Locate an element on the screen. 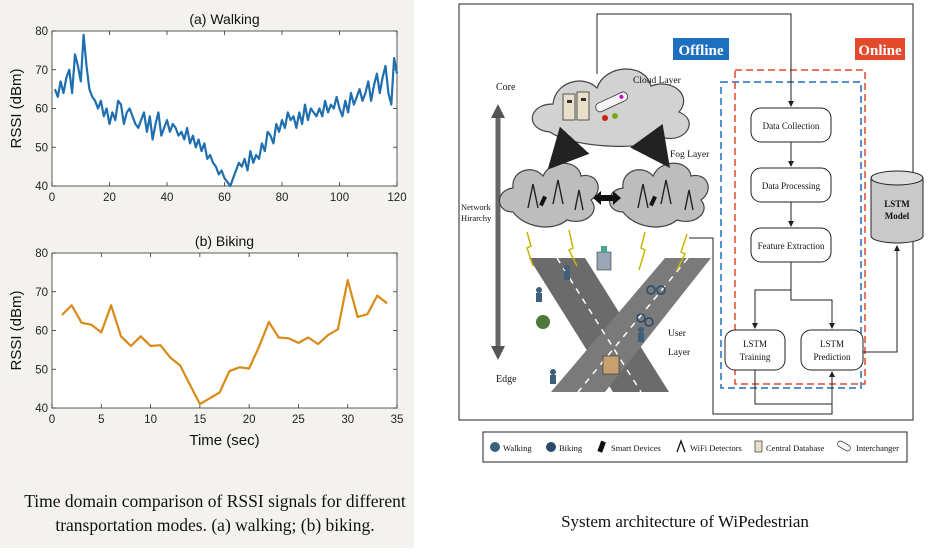 The width and height of the screenshot is (938, 553). offline-label-text: Offline is located at coordinates (701, 51).